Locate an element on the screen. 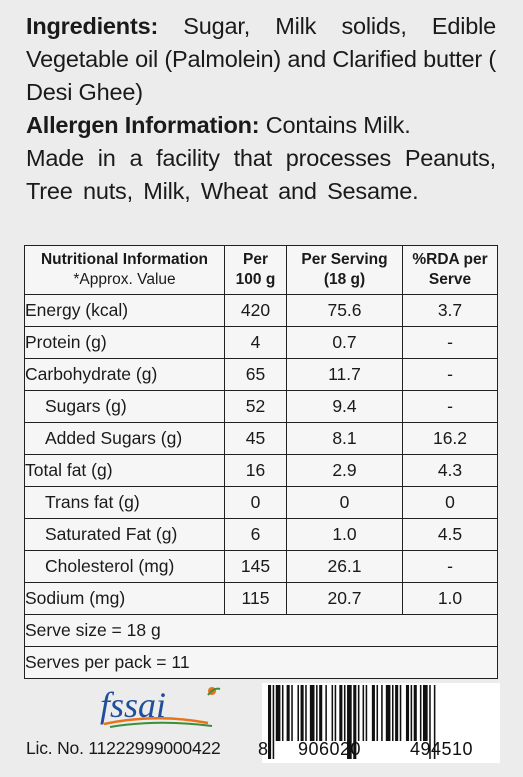 Image resolution: width=523 pixels, height=777 pixels. barcode-bars is located at coordinates (352, 722).